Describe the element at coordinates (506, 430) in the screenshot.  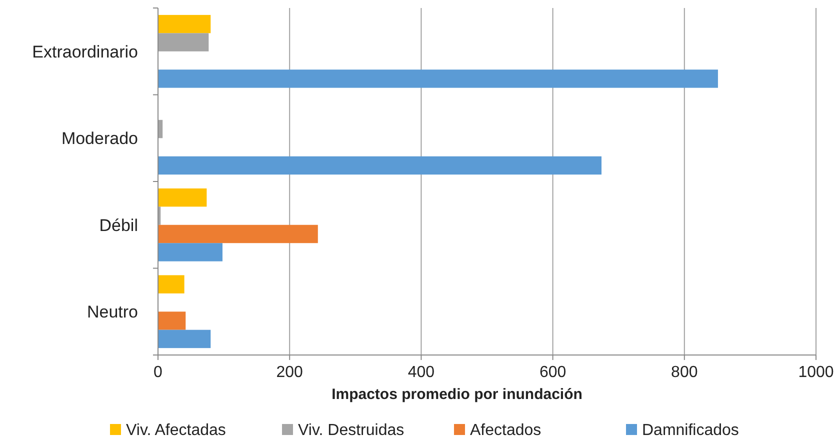
I see `legend-label: Afectados` at that location.